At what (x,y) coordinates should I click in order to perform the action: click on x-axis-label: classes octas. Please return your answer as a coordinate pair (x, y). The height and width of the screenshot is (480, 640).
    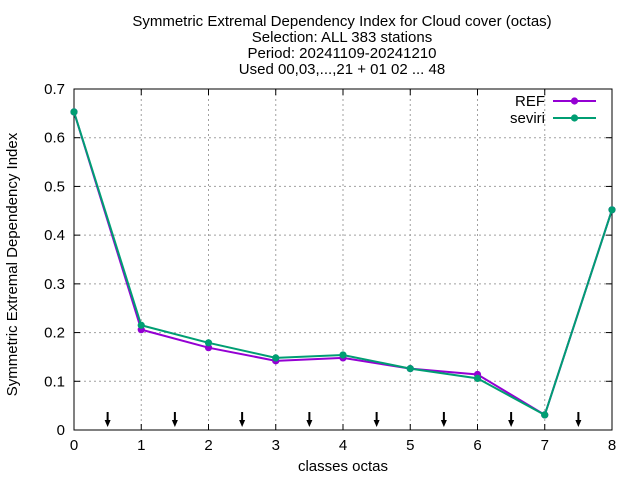
    Looking at the image, I should click on (343, 466).